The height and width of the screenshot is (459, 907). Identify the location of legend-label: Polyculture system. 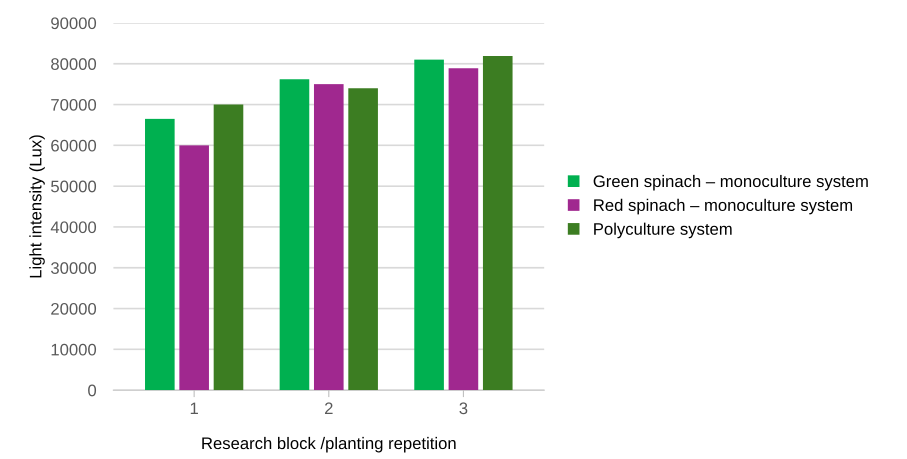
(663, 230).